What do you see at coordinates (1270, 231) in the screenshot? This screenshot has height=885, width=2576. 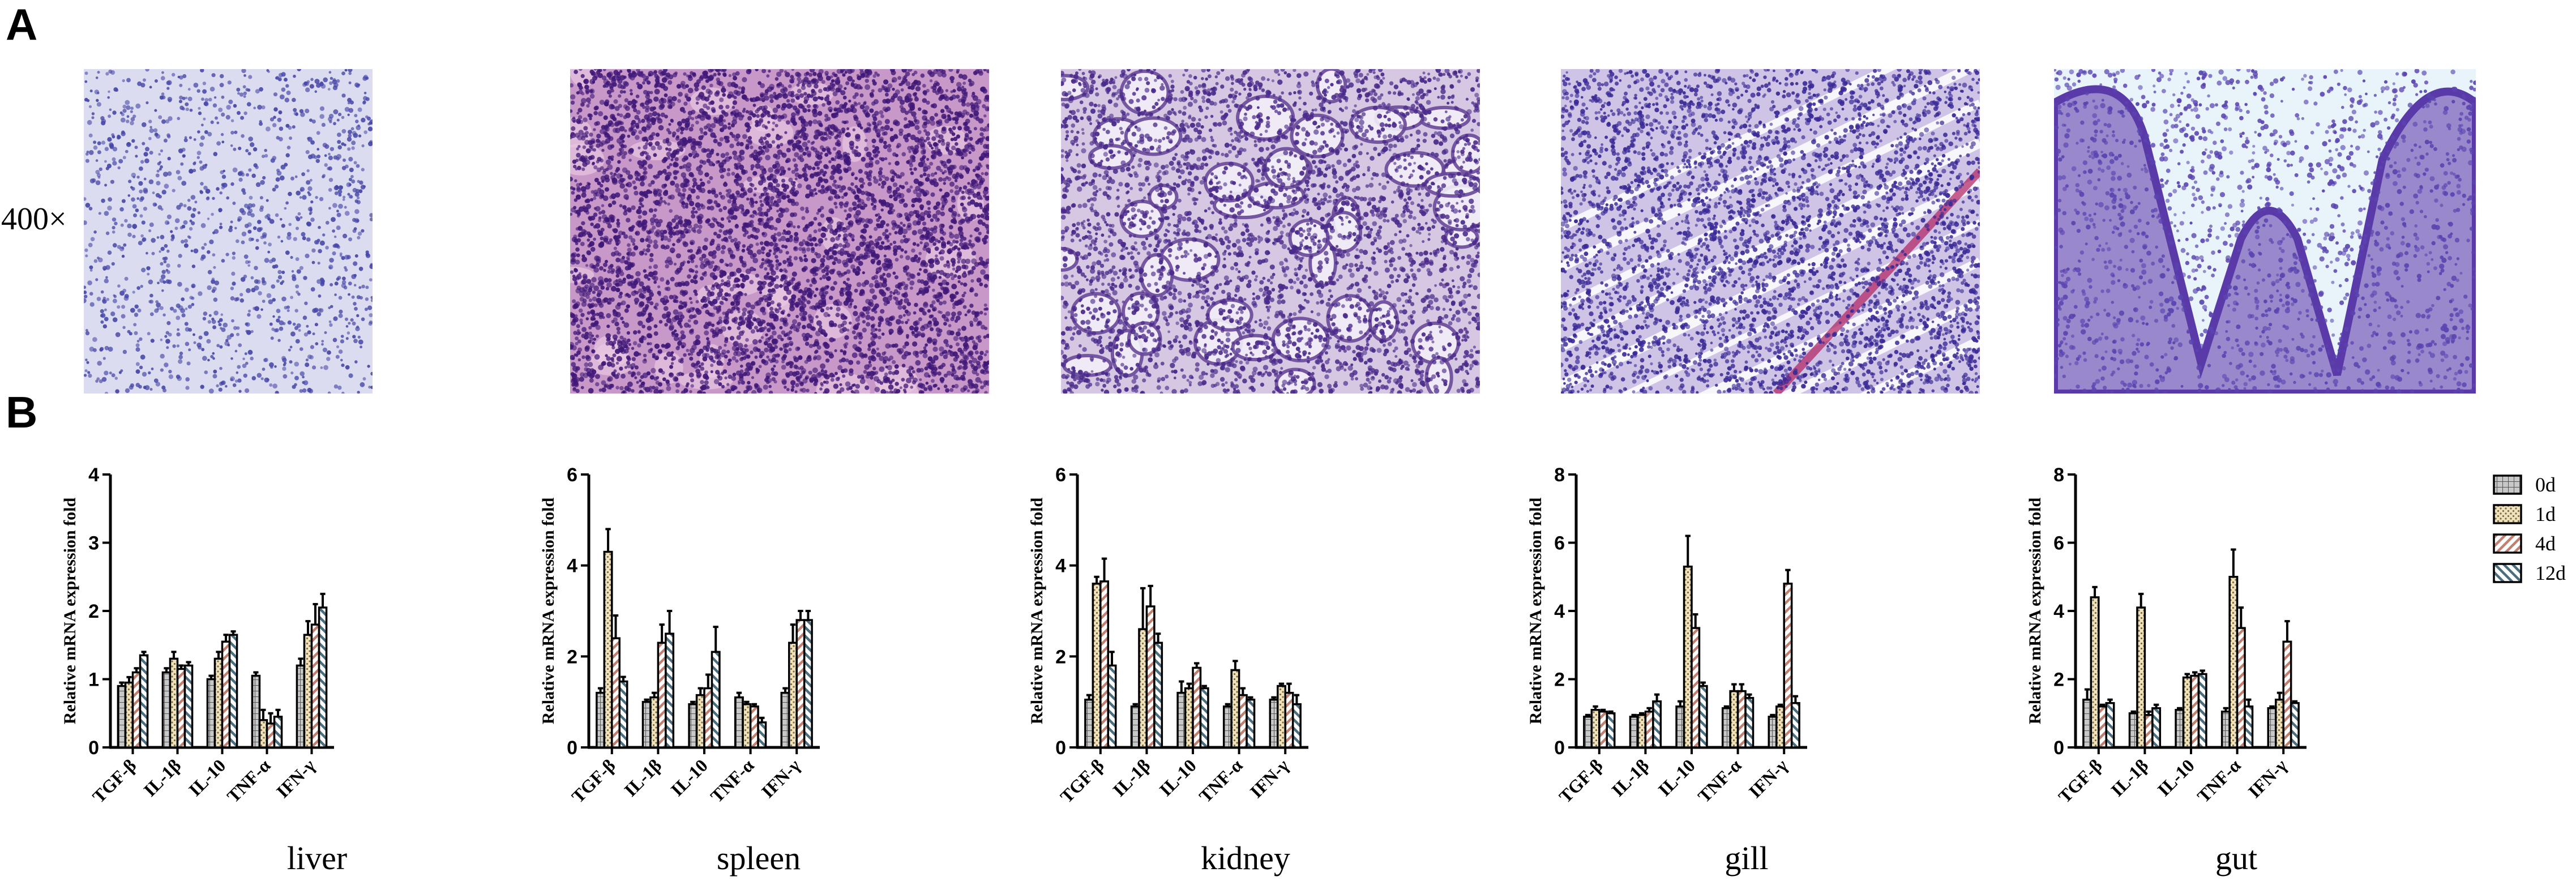 I see `histology-image-kidney` at bounding box center [1270, 231].